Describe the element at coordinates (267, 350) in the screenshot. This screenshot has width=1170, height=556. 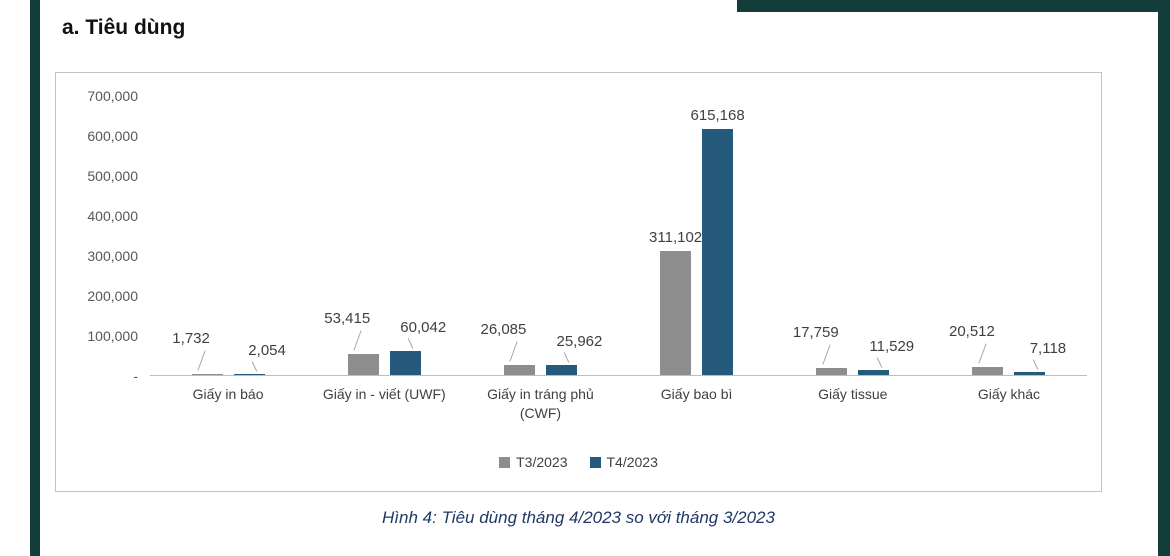
I see `bar-value-label: 2,054` at that location.